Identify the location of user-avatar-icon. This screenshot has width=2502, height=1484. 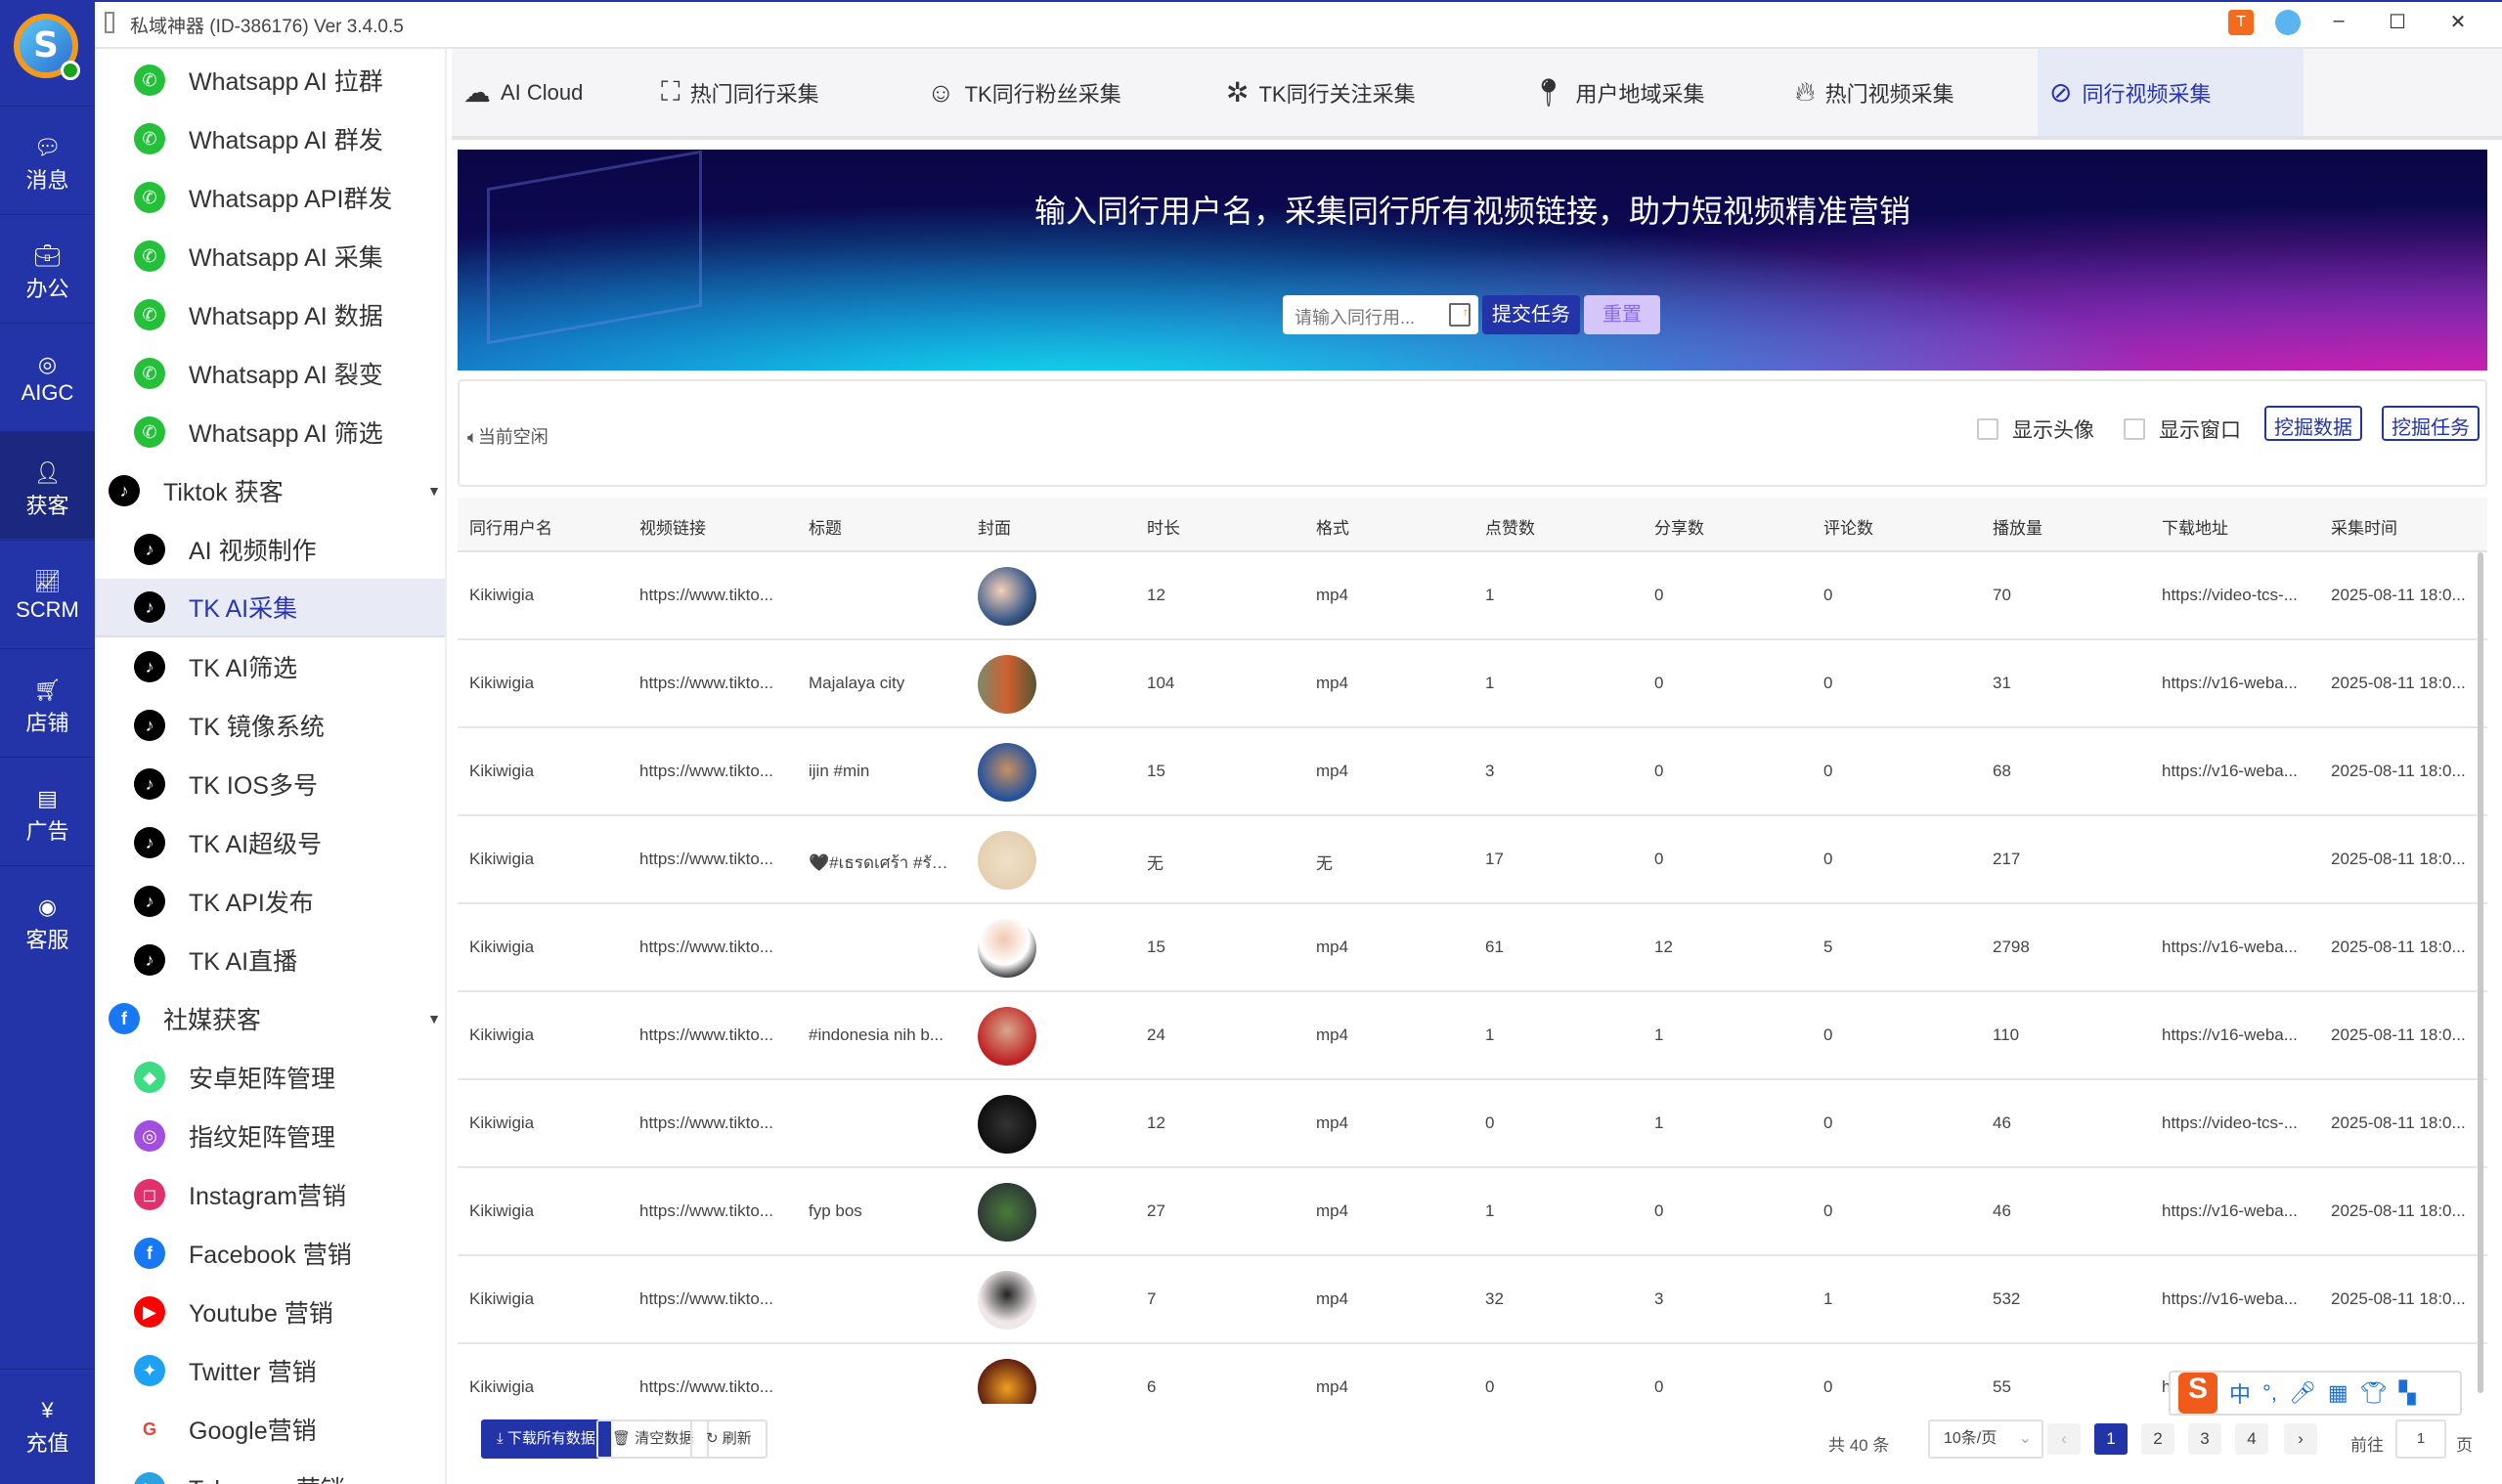
(2288, 22).